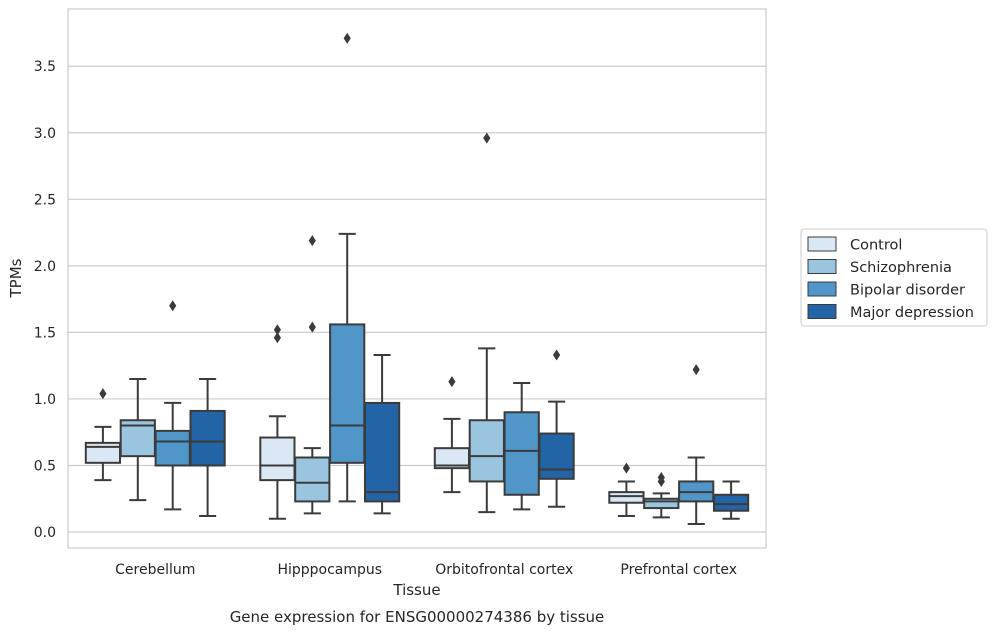 The height and width of the screenshot is (634, 997). What do you see at coordinates (45, 533) in the screenshot?
I see `y-tick-label: 0.0` at bounding box center [45, 533].